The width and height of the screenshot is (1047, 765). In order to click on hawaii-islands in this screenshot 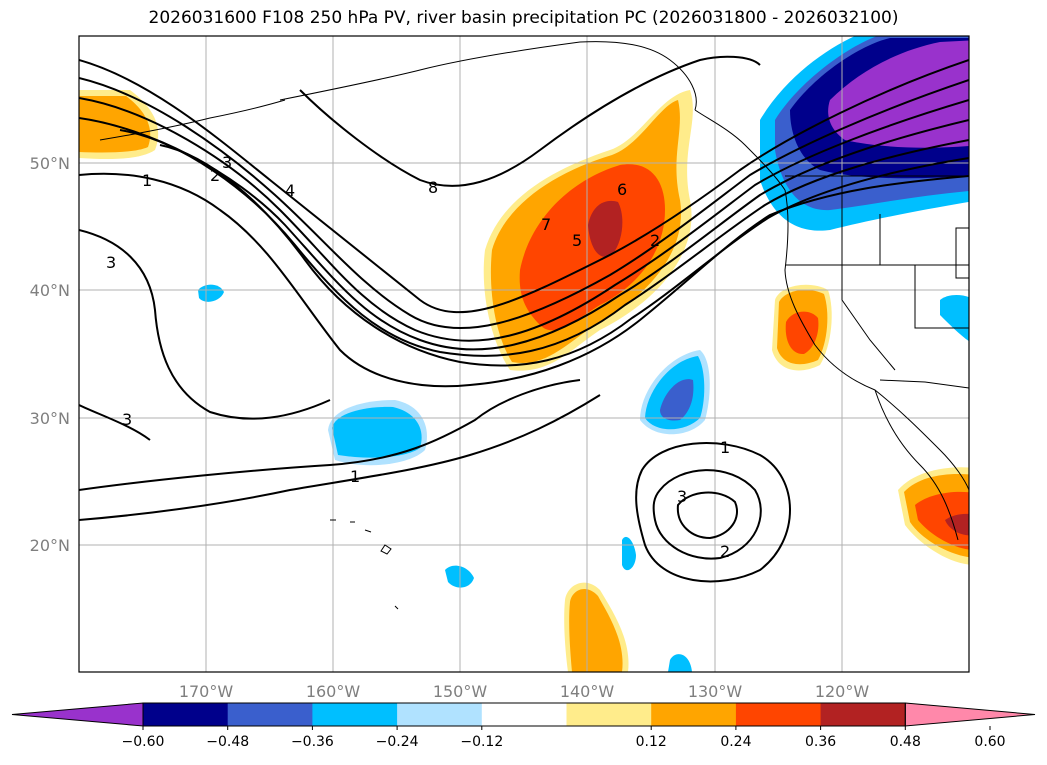, I will do `click(364, 564)`.